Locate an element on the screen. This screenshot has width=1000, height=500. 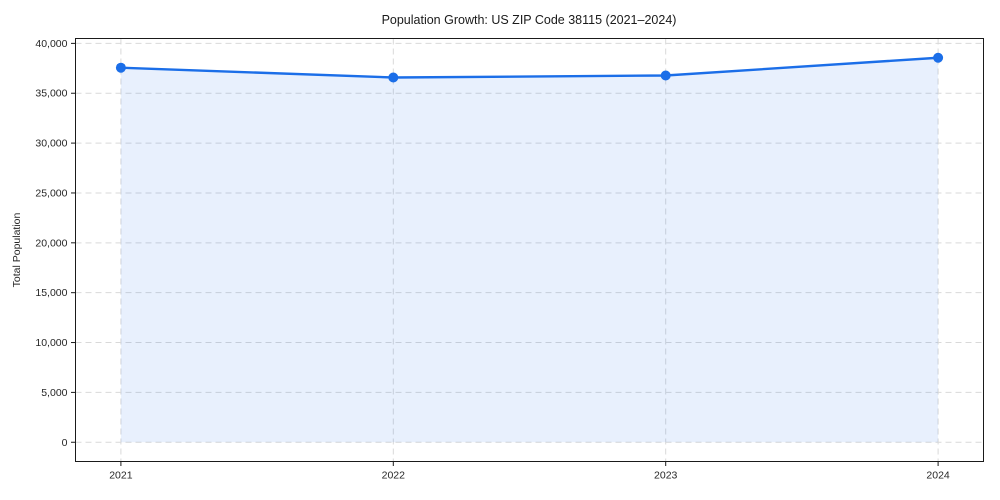
y-tick-label: 0 is located at coordinates (65, 443).